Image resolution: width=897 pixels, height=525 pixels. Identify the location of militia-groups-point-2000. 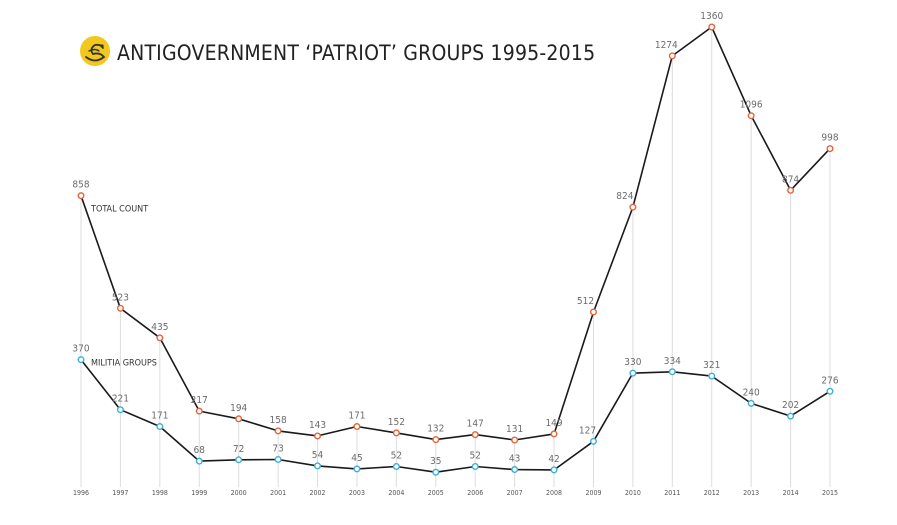
(239, 460).